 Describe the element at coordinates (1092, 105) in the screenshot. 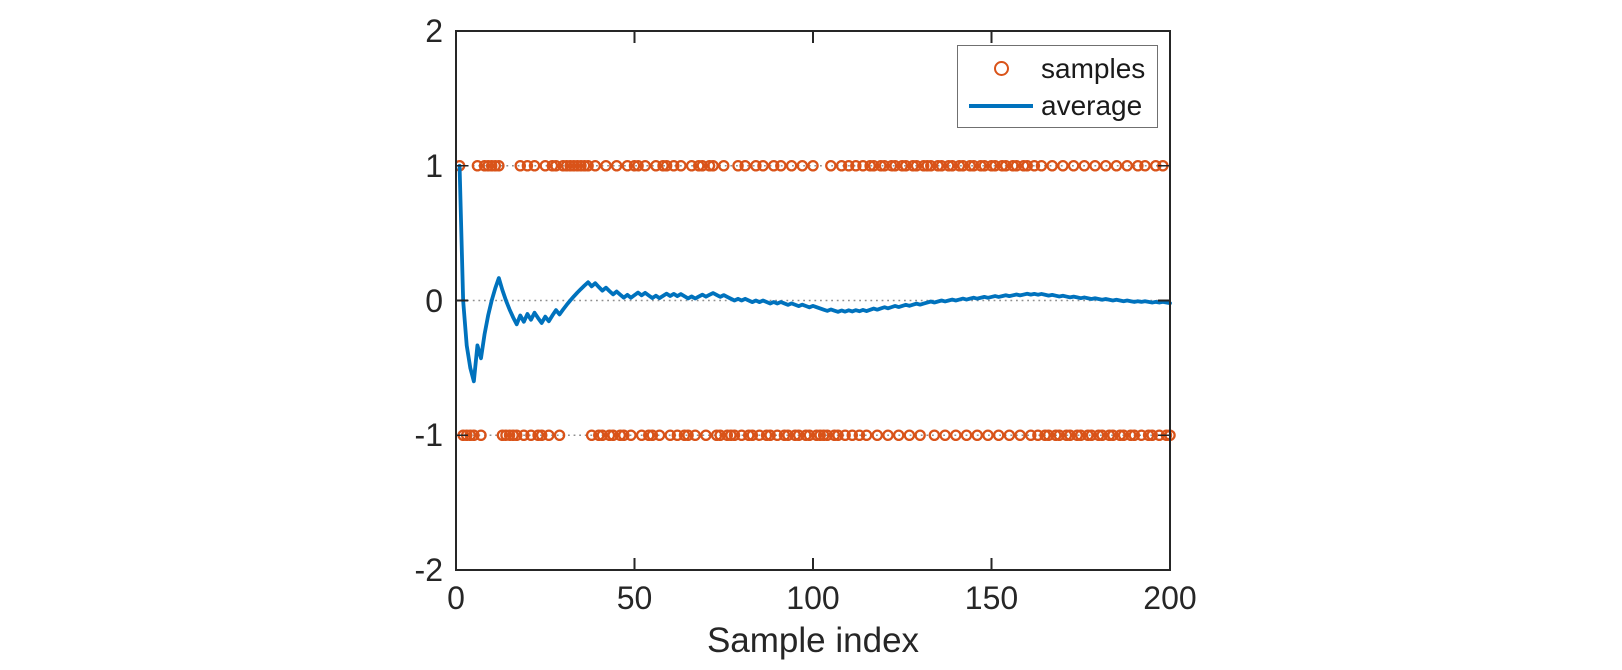

I see `legend-label-average: average` at that location.